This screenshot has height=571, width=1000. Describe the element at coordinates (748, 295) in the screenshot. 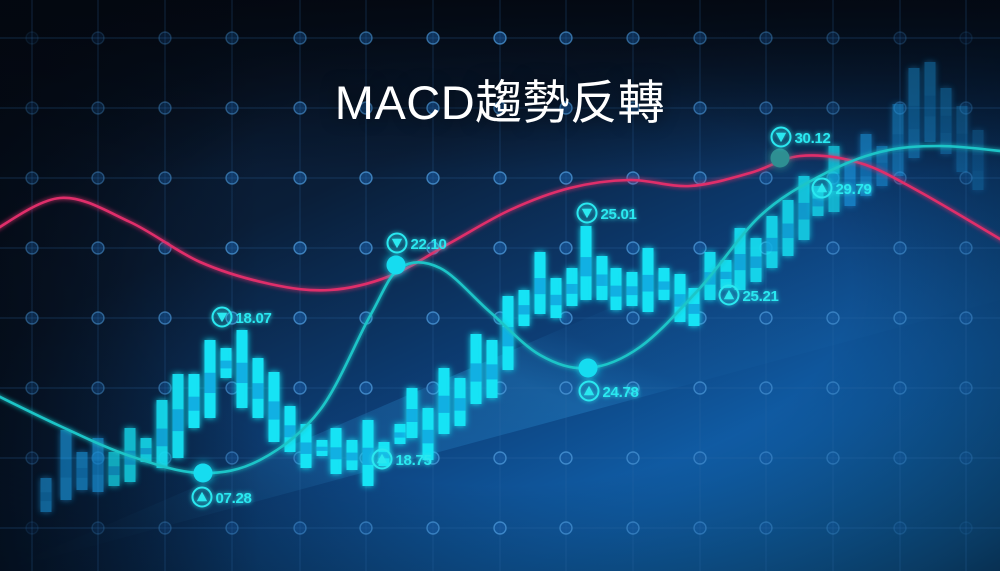

I see `price-annotation: 25.21` at that location.